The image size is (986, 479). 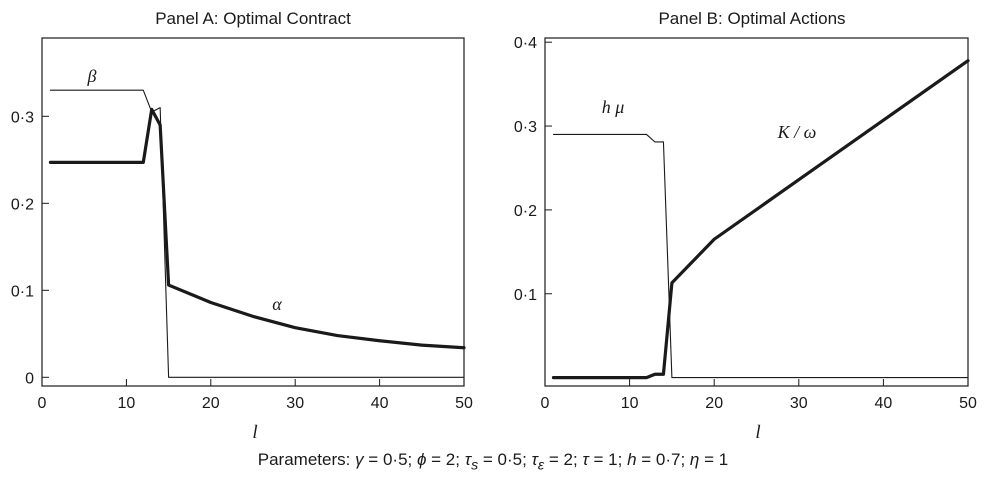 What do you see at coordinates (92, 76) in the screenshot?
I see `panel-a-beta-label: β` at bounding box center [92, 76].